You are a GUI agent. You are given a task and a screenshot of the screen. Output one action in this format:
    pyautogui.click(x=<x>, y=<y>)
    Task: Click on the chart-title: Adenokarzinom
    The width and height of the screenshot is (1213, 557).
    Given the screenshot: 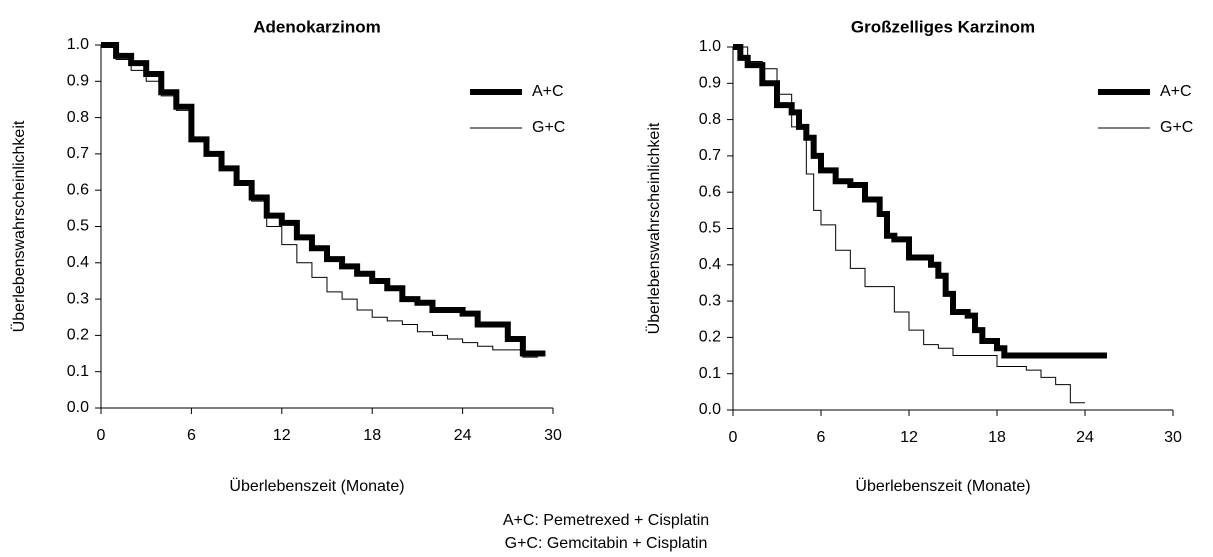 What is the action you would take?
    pyautogui.click(x=317, y=26)
    